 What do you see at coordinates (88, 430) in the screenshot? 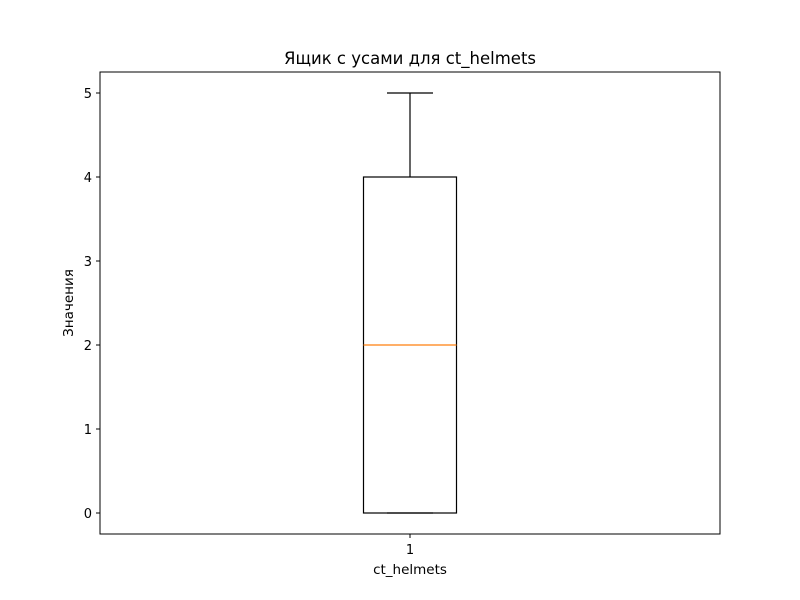
I see `y-tick-label: 1` at bounding box center [88, 430].